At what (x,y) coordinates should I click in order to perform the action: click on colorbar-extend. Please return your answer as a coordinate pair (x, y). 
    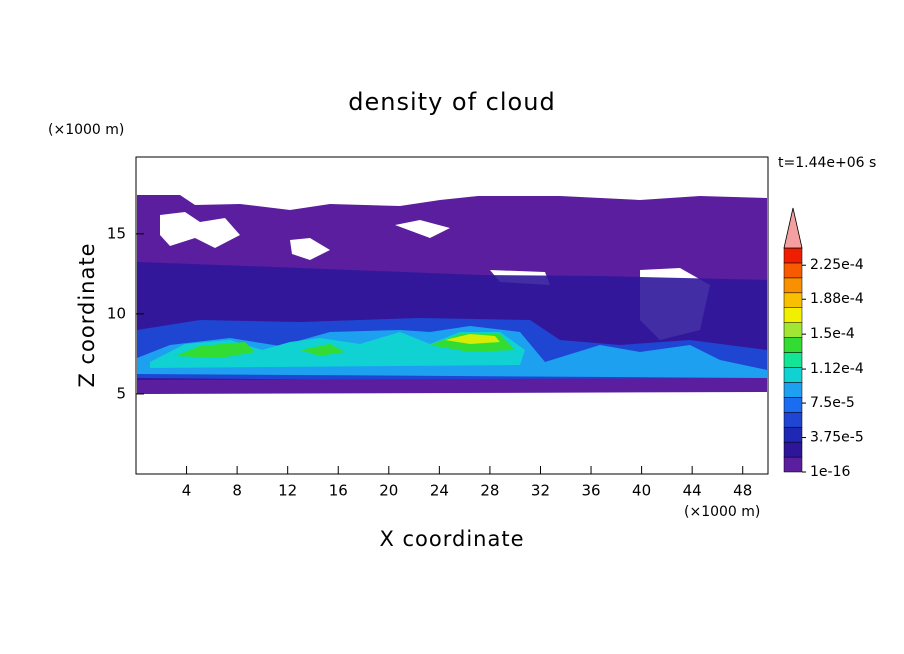
    Looking at the image, I should click on (793, 228).